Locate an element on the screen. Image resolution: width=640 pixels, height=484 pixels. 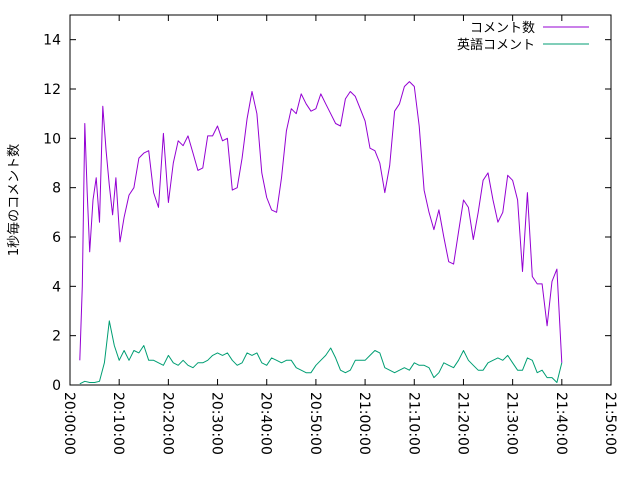
y-tick-label: 14 is located at coordinates (52, 41).